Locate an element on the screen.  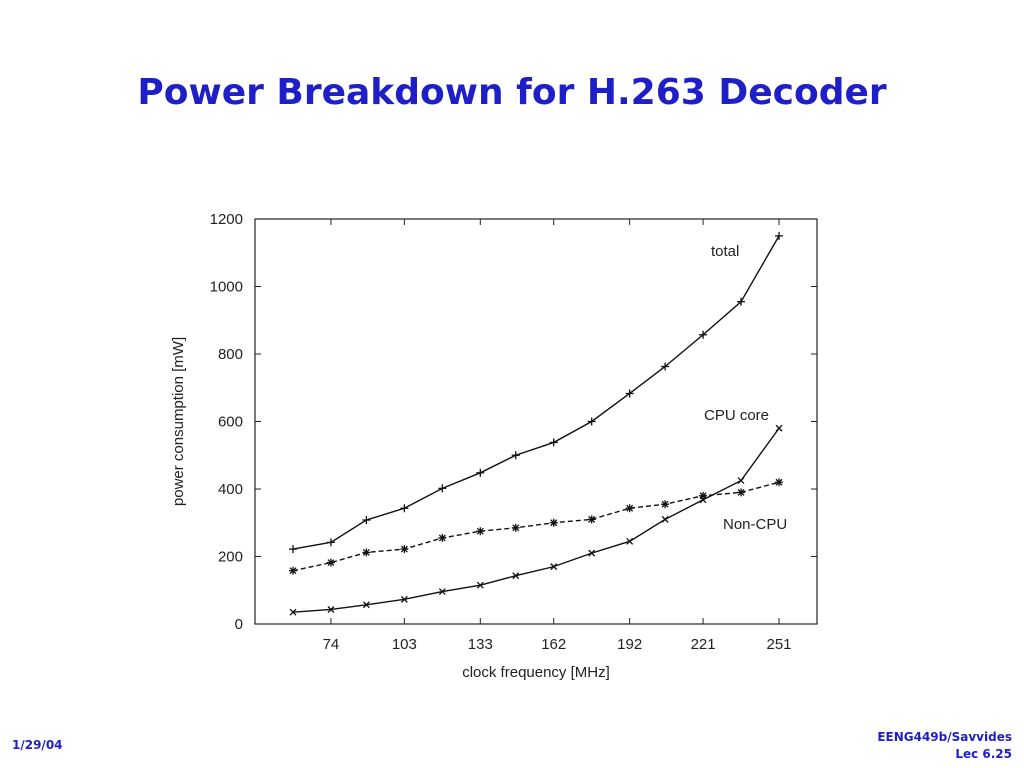
y-tick-label: 0 is located at coordinates (239, 624).